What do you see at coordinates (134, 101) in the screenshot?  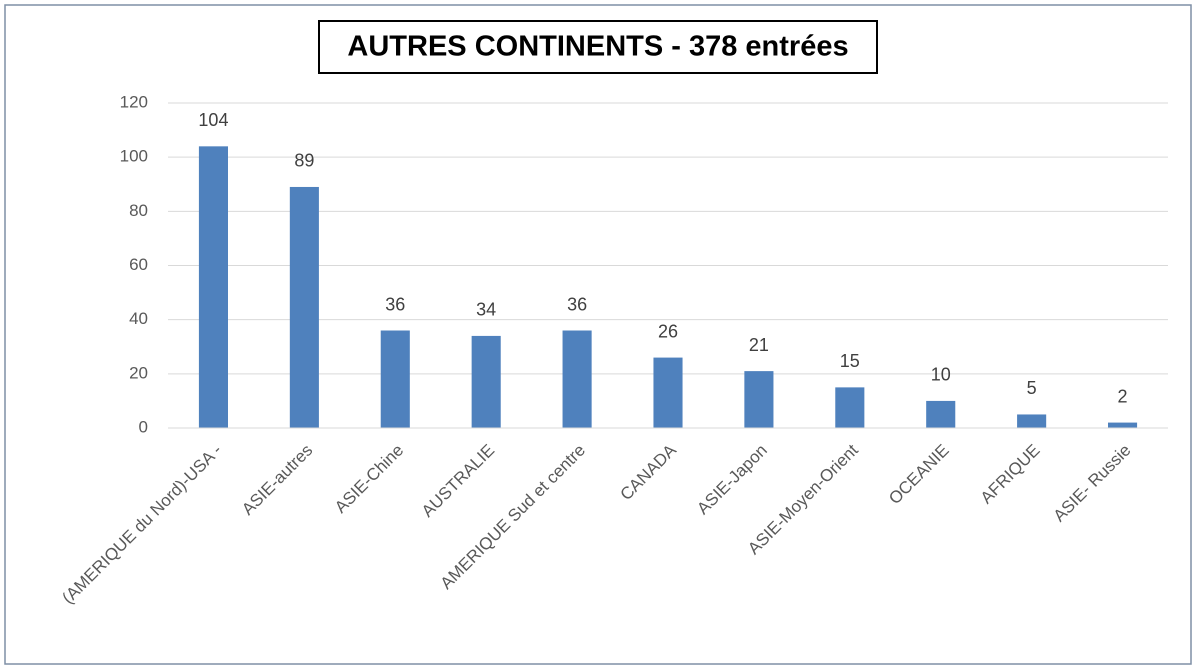 I see `y-tick-label: 120` at bounding box center [134, 101].